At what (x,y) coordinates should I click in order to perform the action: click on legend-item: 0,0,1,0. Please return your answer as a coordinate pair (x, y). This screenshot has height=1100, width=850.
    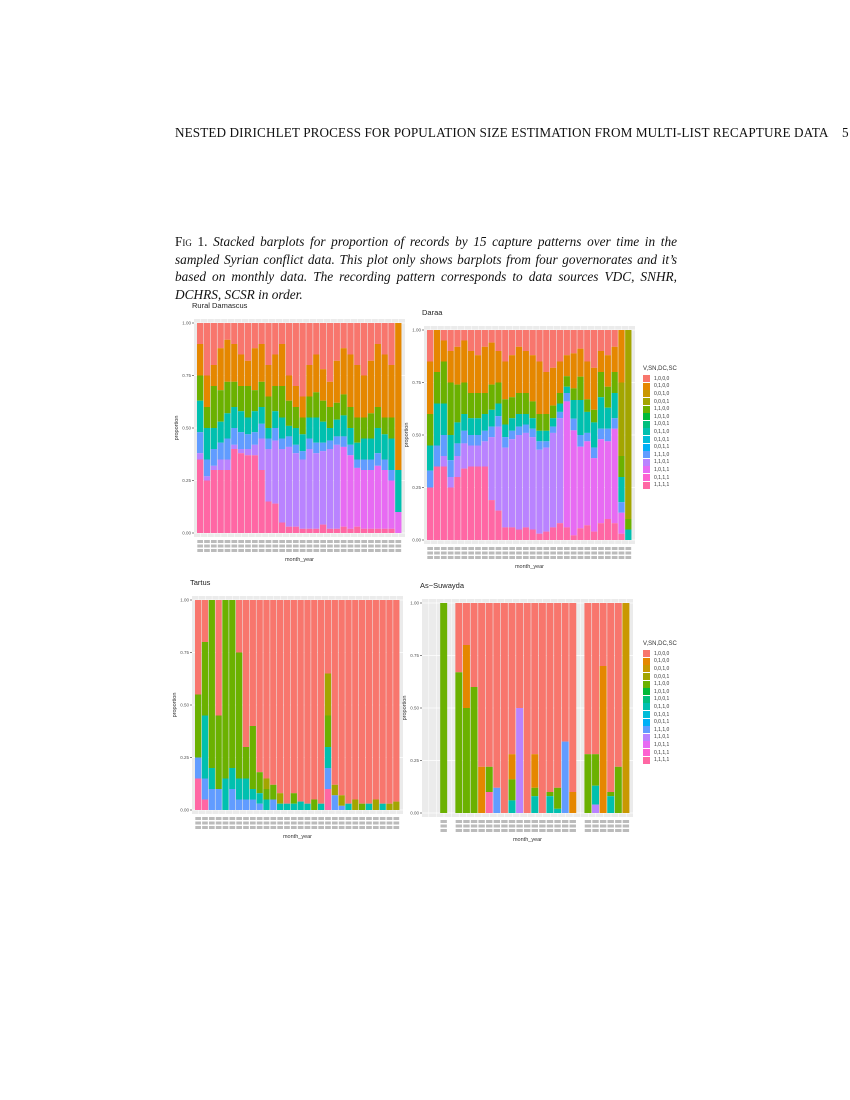
    Looking at the image, I should click on (660, 394).